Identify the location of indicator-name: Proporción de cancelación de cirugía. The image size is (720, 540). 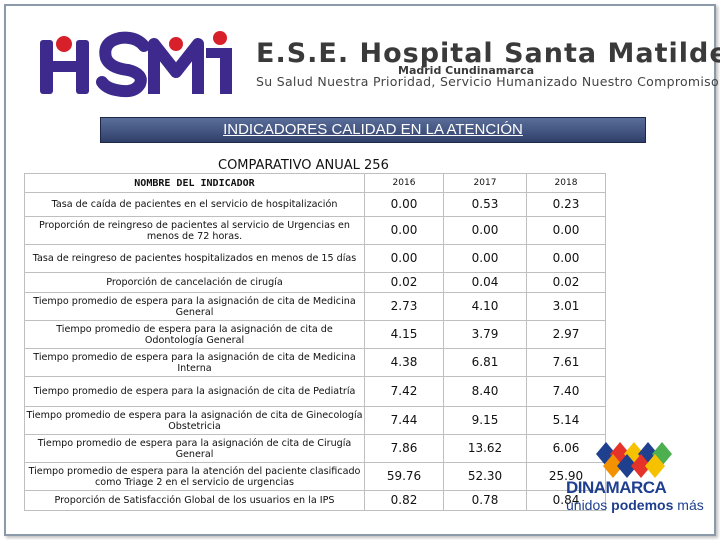
(194, 282).